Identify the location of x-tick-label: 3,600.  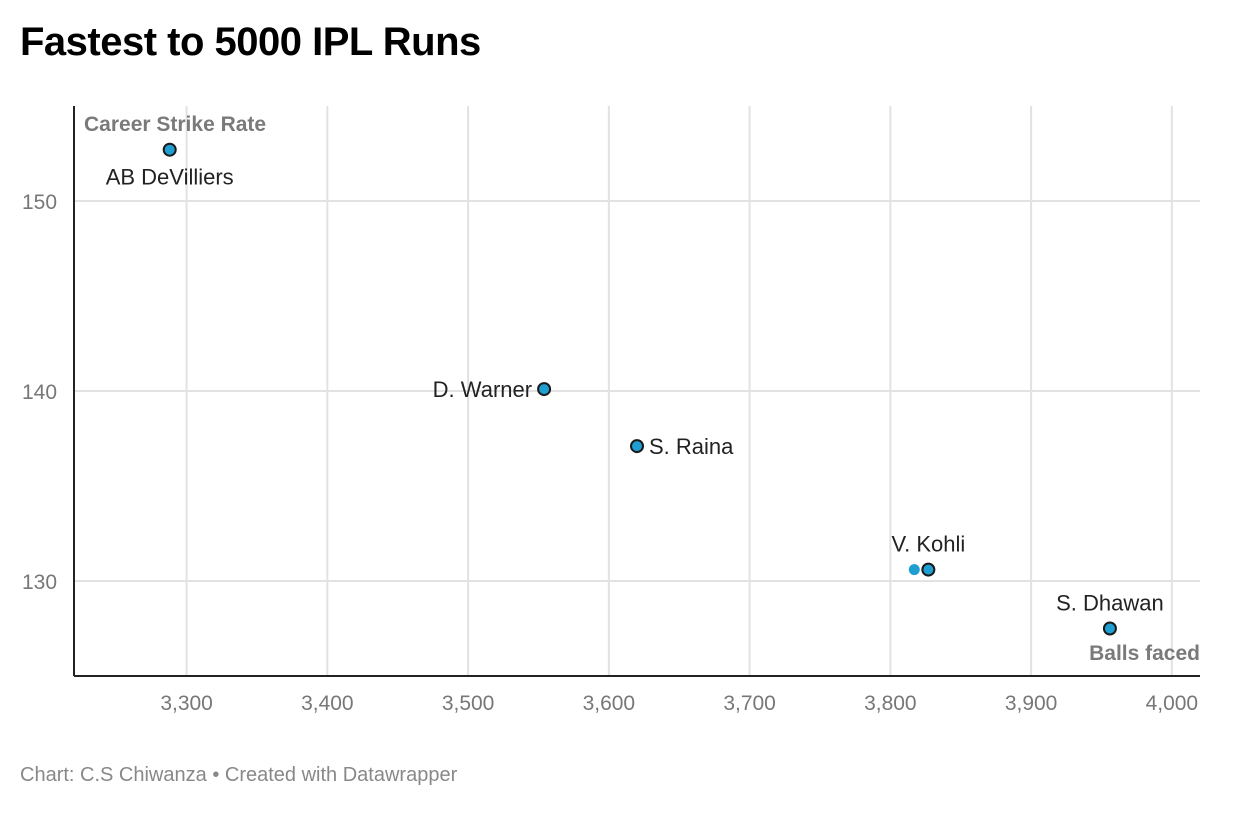
(609, 703).